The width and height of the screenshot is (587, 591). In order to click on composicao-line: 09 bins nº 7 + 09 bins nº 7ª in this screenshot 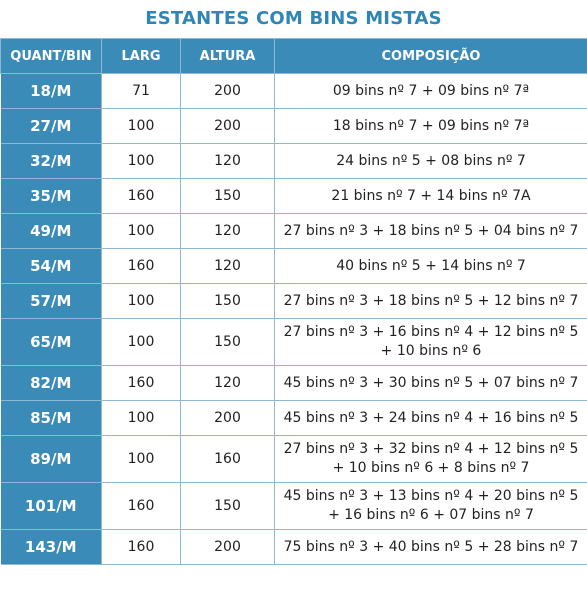, I will do `click(431, 91)`.